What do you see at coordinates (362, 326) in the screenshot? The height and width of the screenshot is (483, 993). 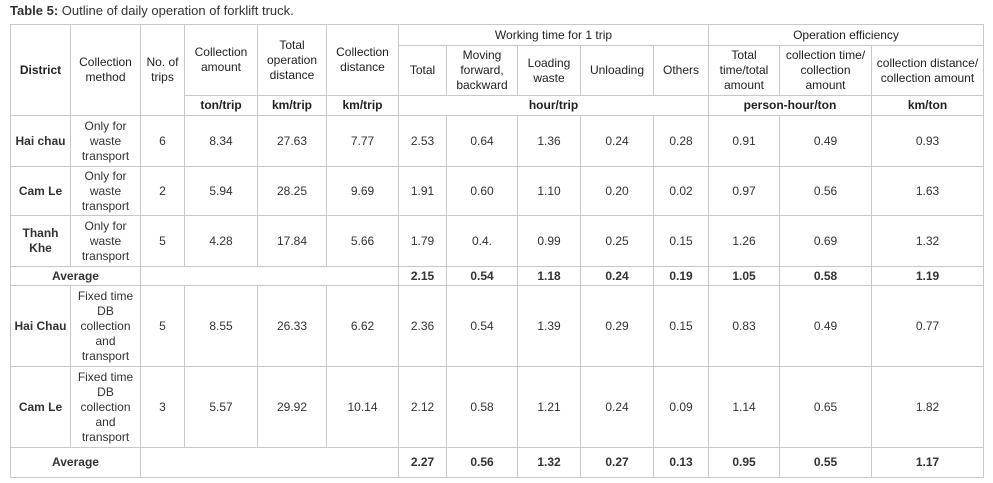 I see `cell: 6.62` at bounding box center [362, 326].